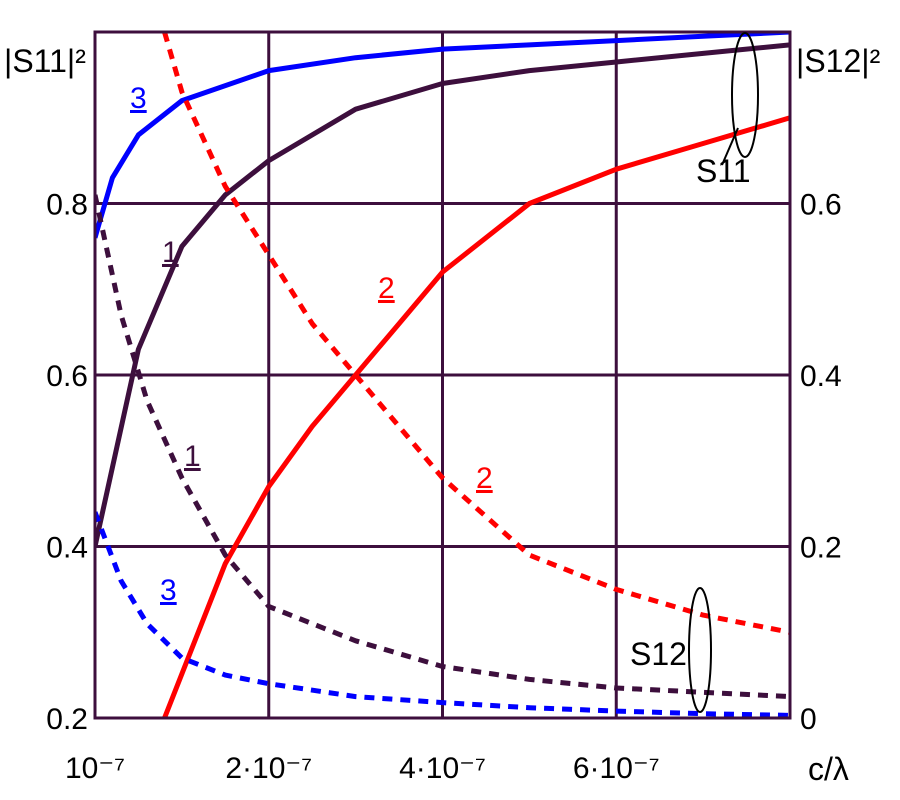 The image size is (900, 800). What do you see at coordinates (67, 205) in the screenshot?
I see `y-left-tick-label: 0.8` at bounding box center [67, 205].